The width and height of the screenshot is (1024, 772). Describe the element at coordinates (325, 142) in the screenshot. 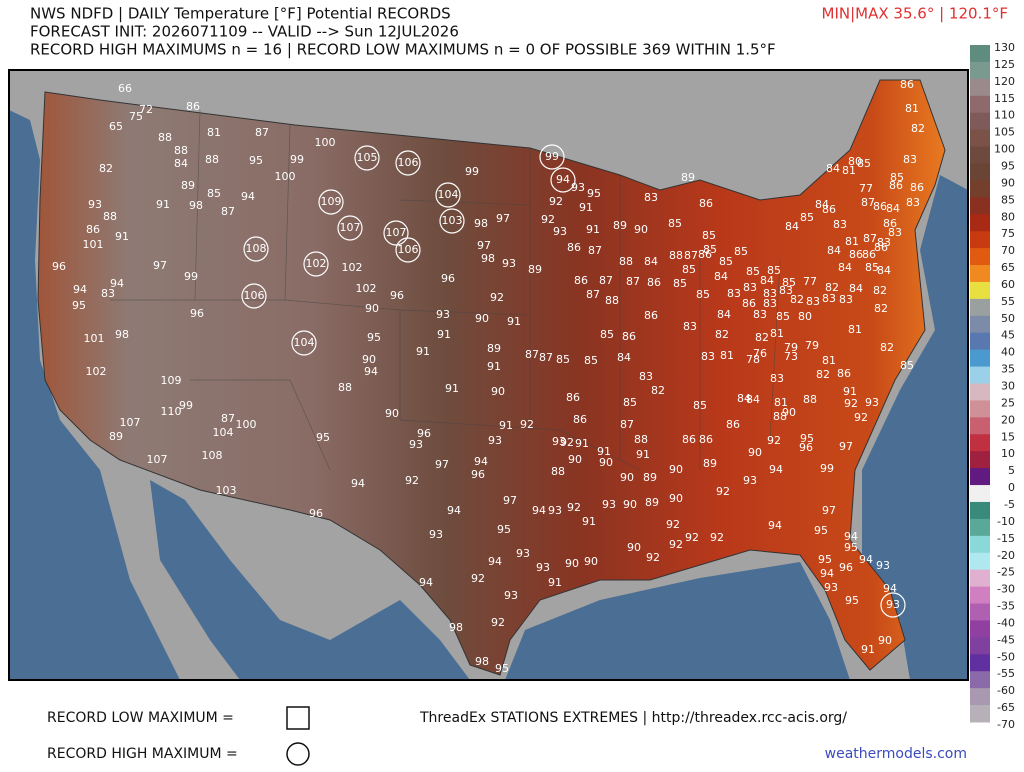

I see `station-value: 100` at that location.